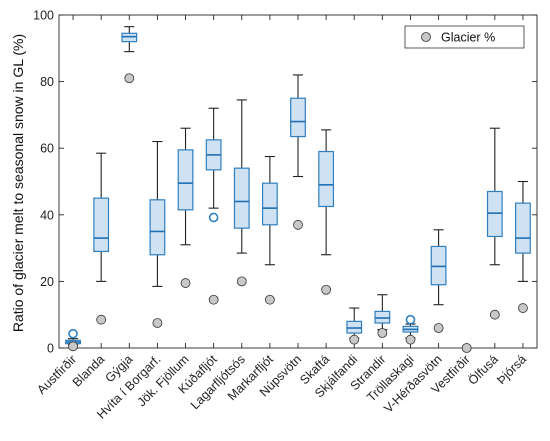 The width and height of the screenshot is (550, 441). I want to click on x-tick-label: Blanda, so click(88, 370).